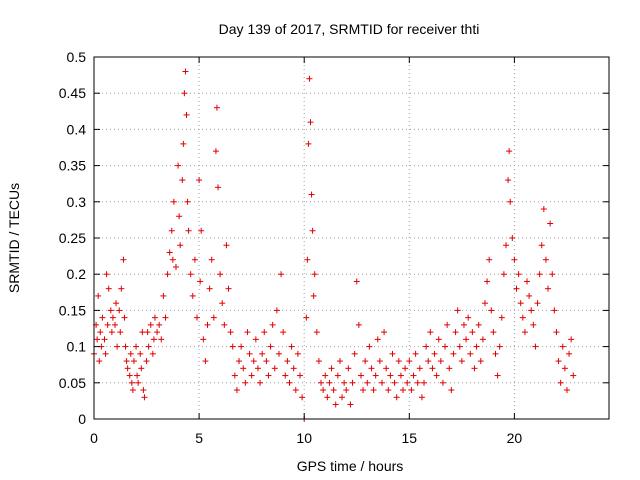  Describe the element at coordinates (72, 166) in the screenshot. I see `y-tick-label: 0.35` at that location.